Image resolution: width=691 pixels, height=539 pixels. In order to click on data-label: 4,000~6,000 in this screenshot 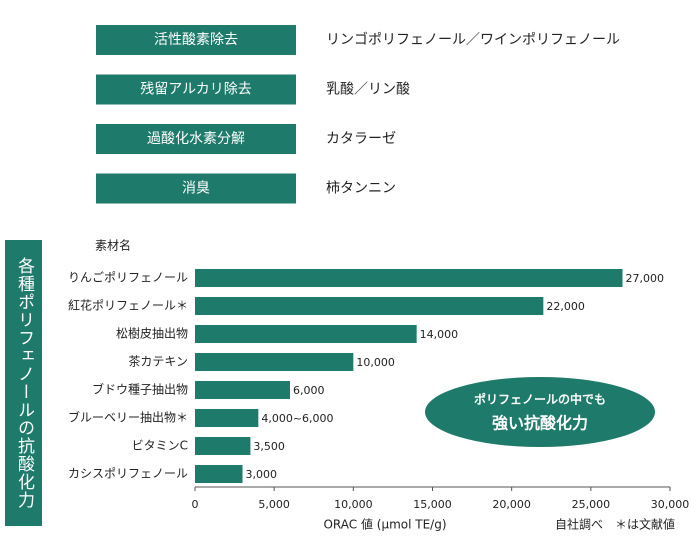, I will do `click(297, 418)`.